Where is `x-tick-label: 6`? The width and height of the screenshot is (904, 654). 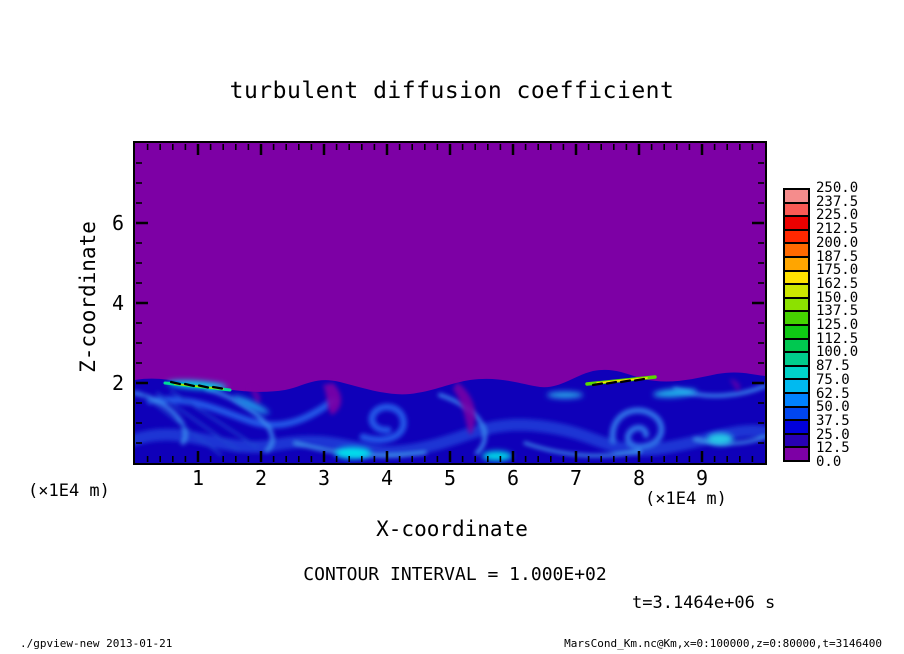 x-tick-label: 6 is located at coordinates (513, 478).